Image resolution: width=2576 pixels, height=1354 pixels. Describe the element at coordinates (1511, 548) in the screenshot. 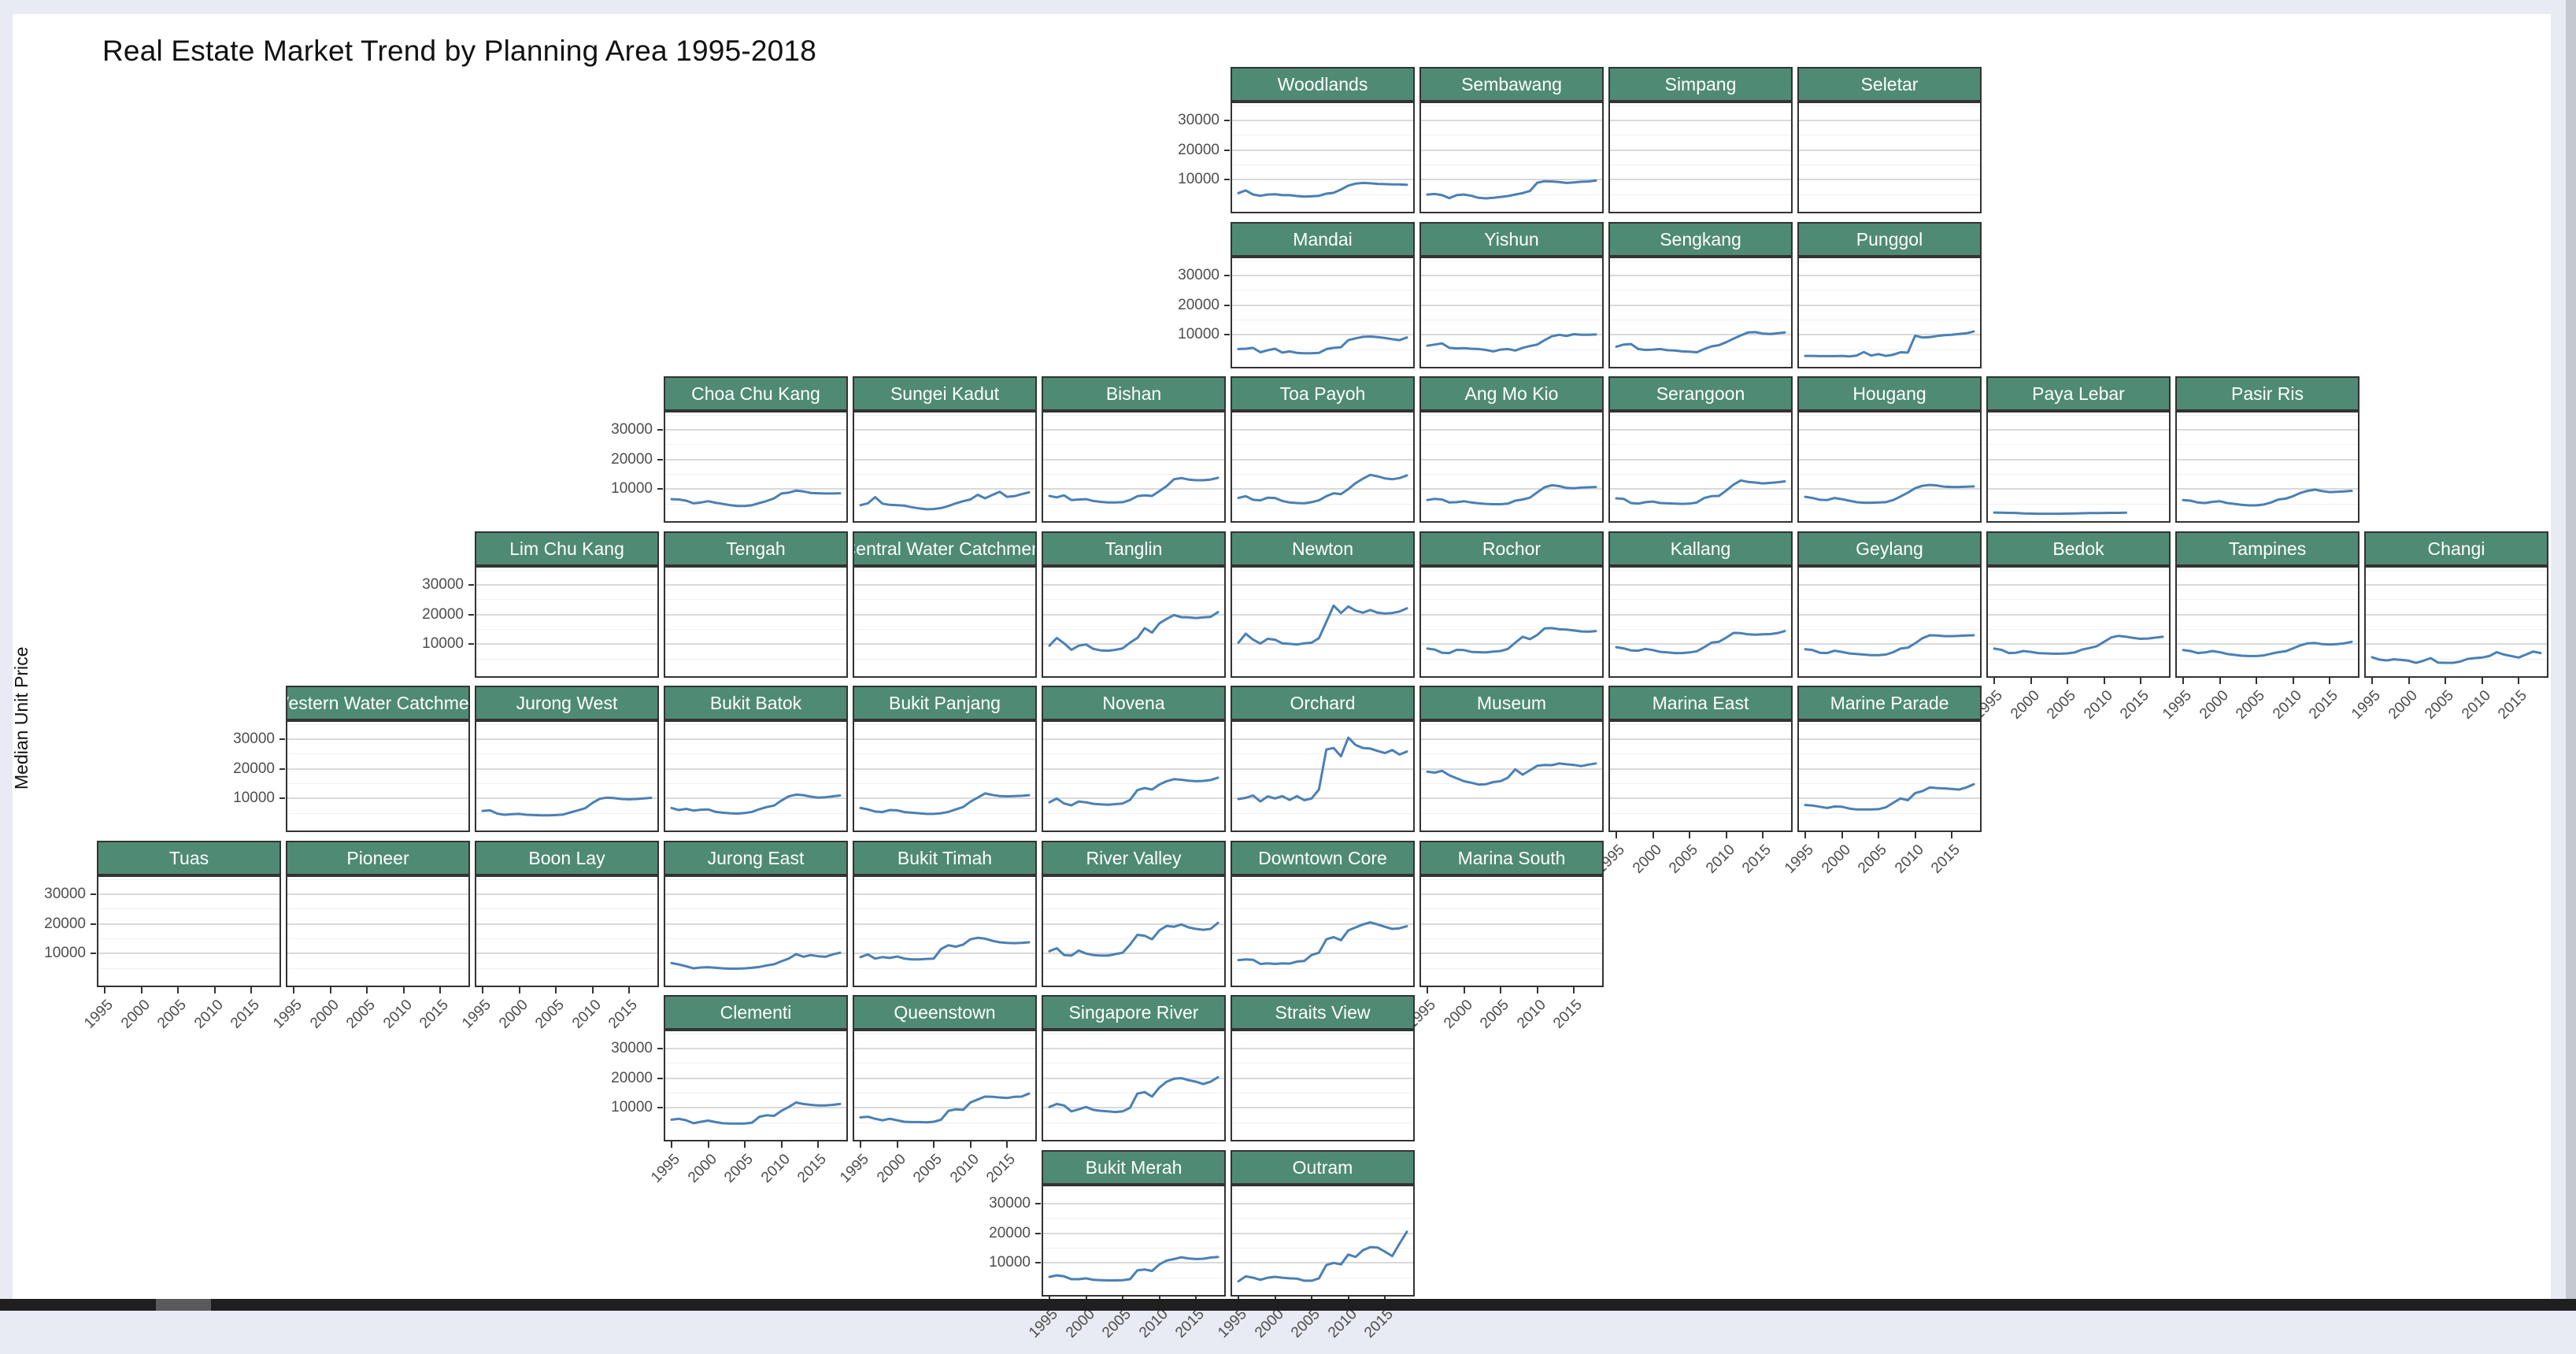

I see `facet-strip: Rochor` at that location.